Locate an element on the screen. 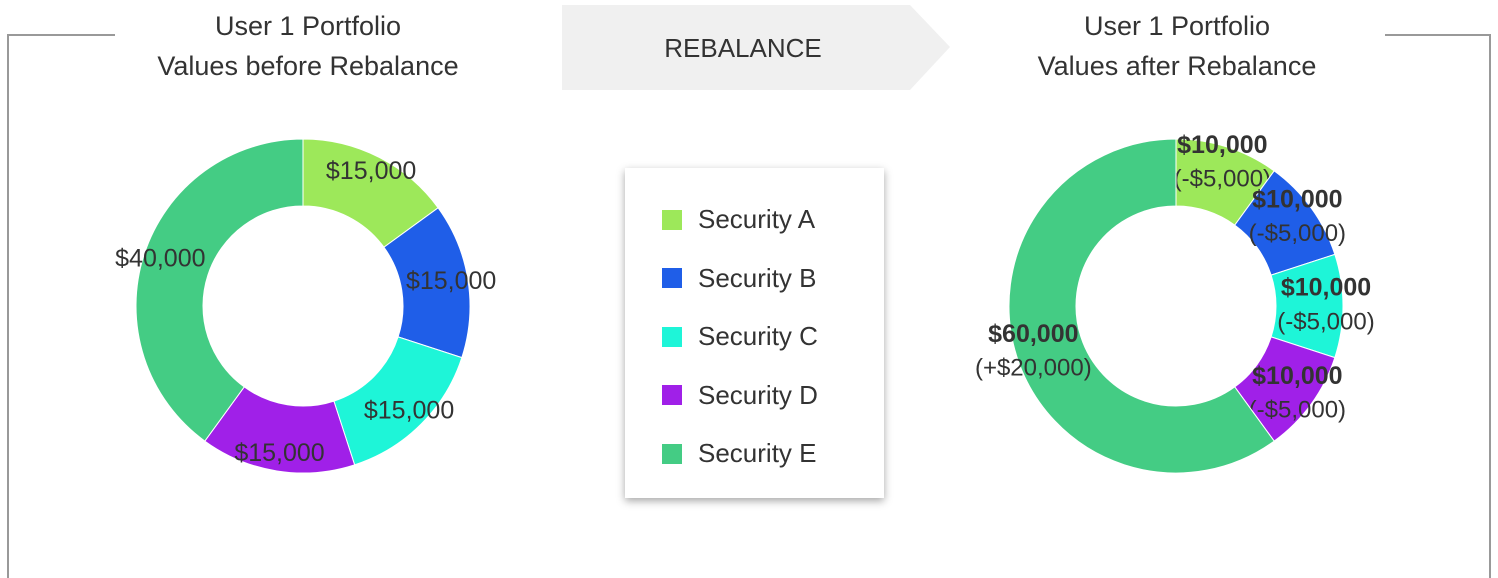  legend-label: Security A is located at coordinates (757, 219).